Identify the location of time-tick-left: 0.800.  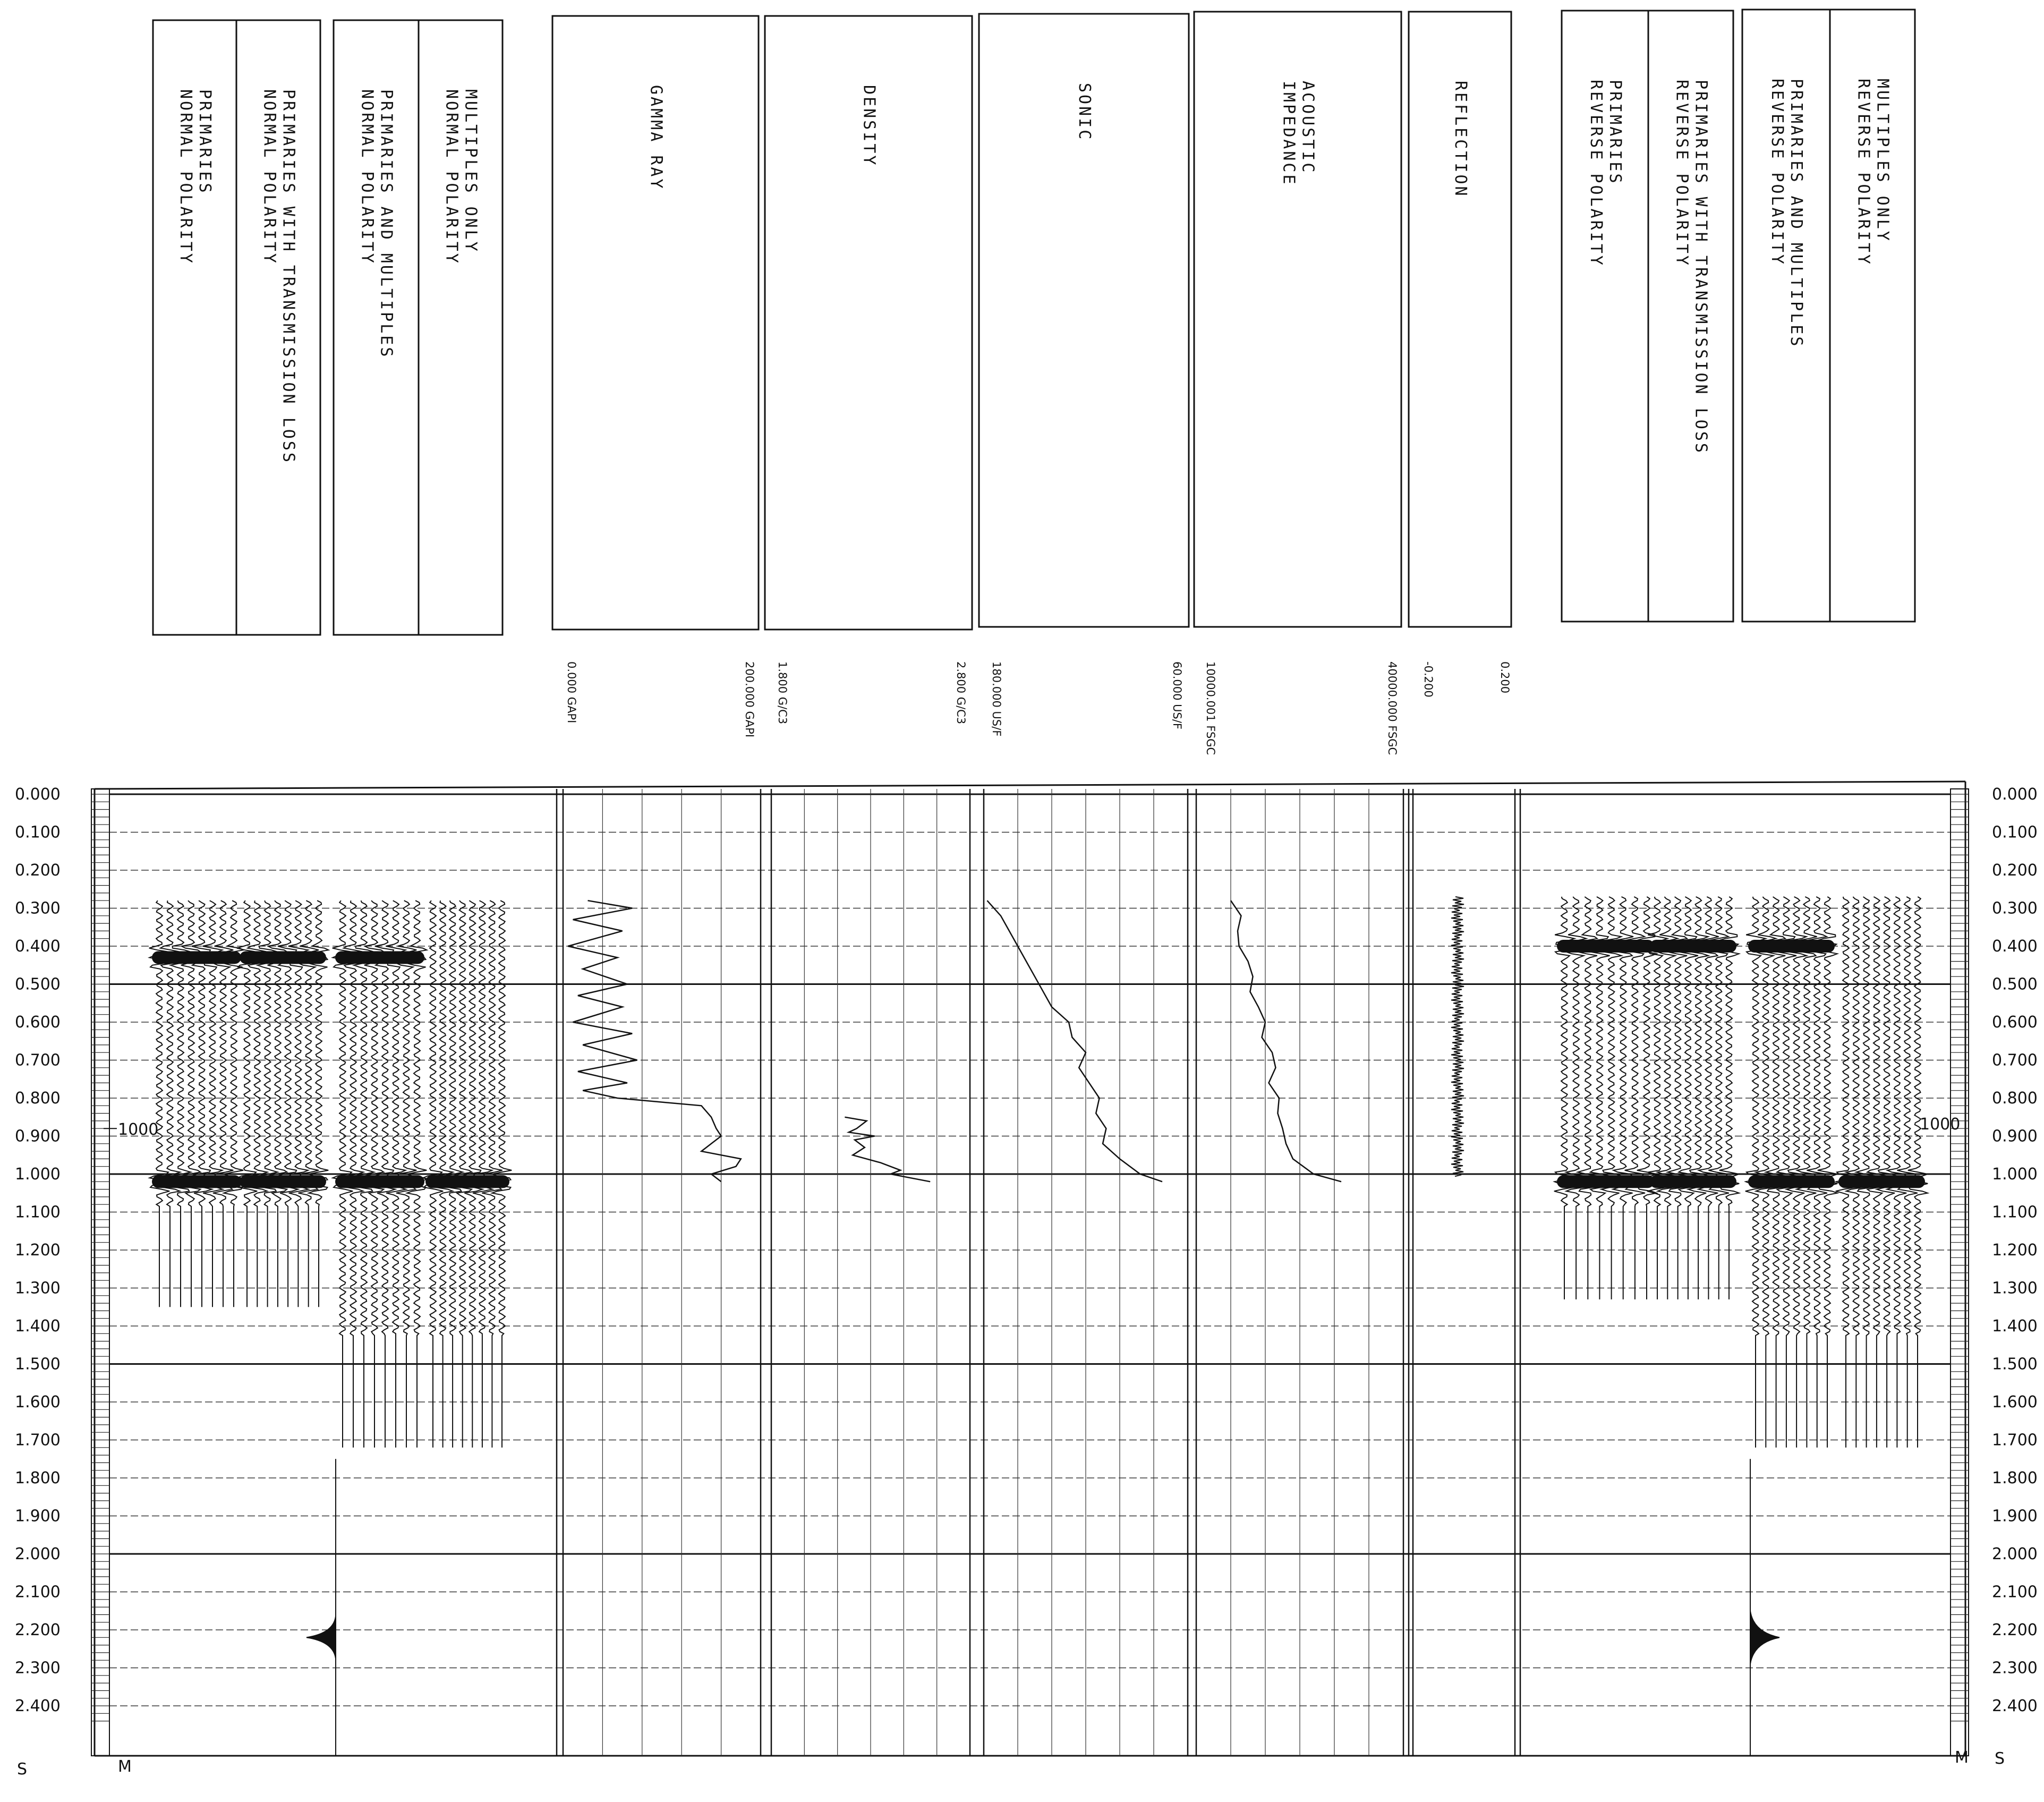
(38, 1098).